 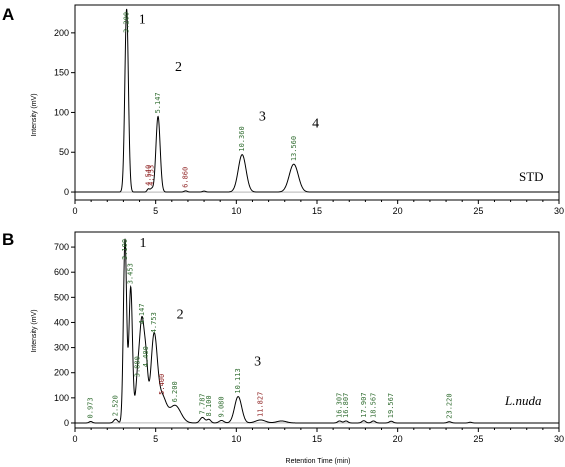 I want to click on retention-time-label: 16.307, so click(x=340, y=405).